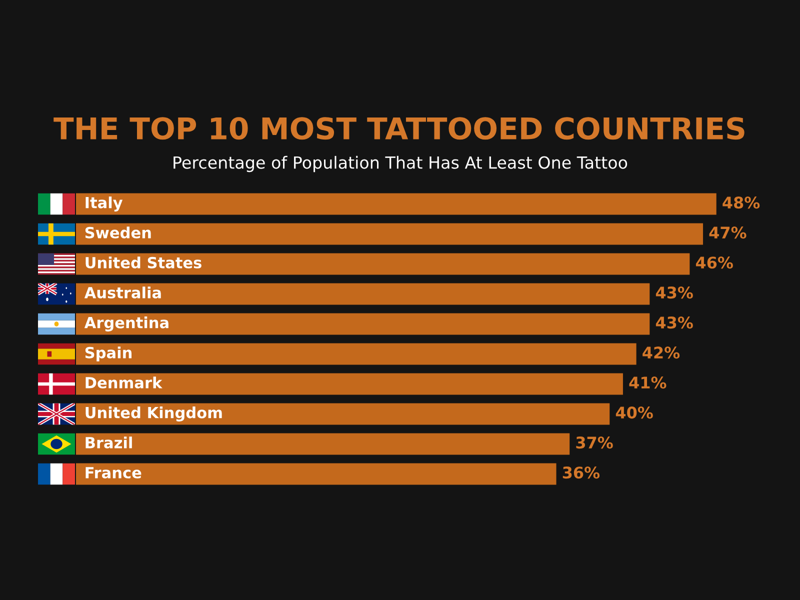  I want to click on y-tick-label: Denmark, so click(124, 382).